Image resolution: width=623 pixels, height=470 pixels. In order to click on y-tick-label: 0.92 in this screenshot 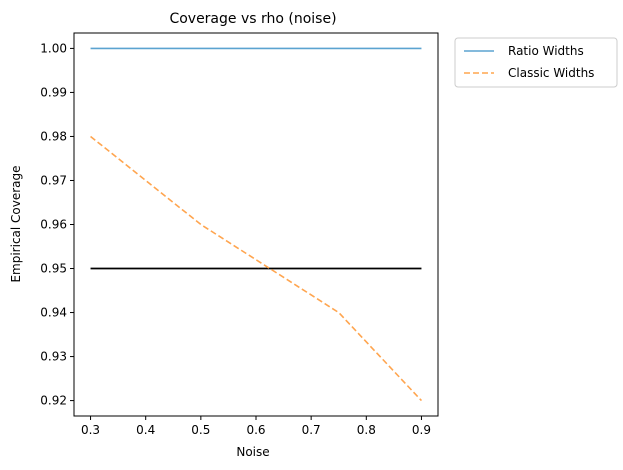, I will do `click(53, 401)`.